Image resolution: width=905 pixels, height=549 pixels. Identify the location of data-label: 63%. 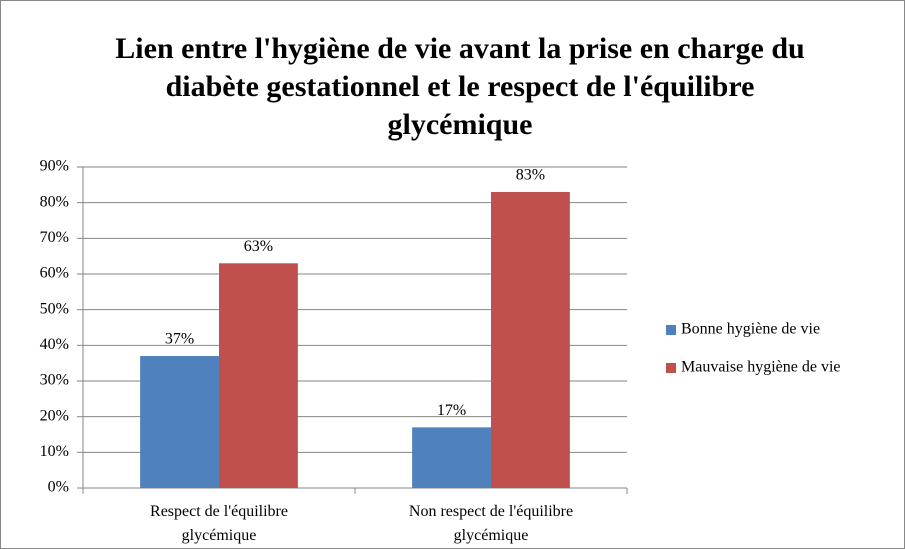
(258, 246).